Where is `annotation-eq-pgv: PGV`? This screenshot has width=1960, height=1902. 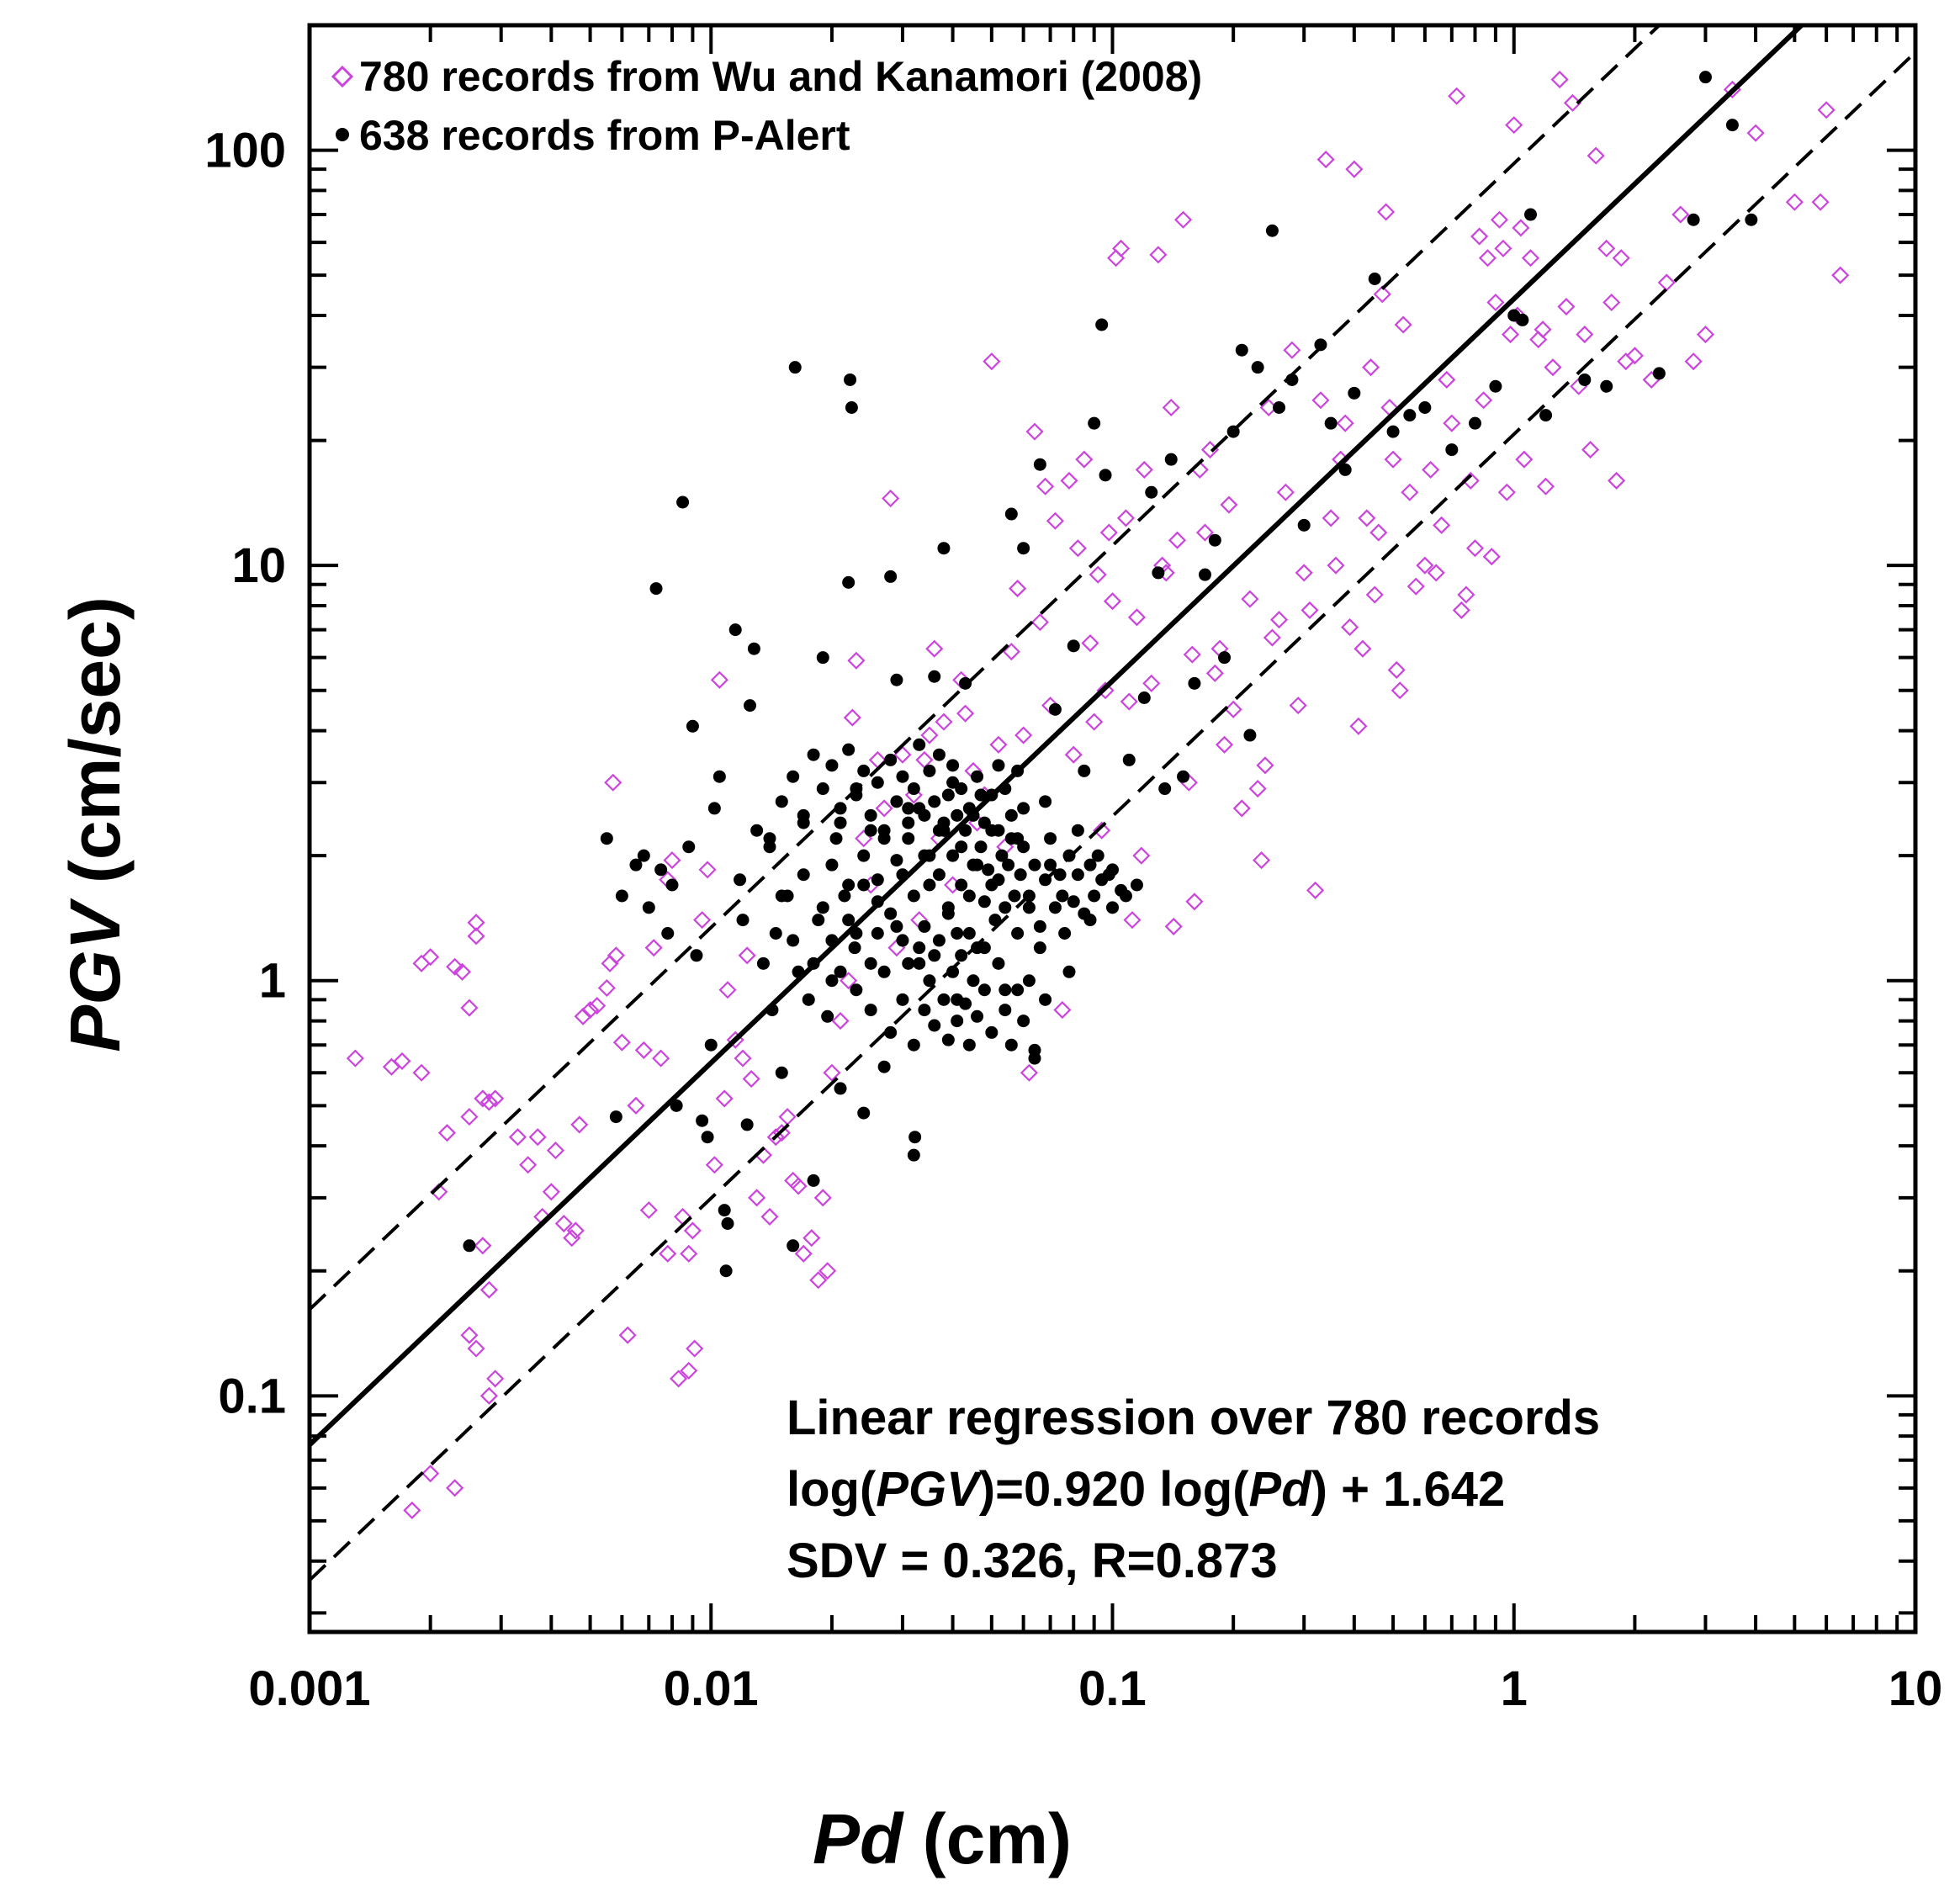 annotation-eq-pgv: PGV is located at coordinates (929, 1489).